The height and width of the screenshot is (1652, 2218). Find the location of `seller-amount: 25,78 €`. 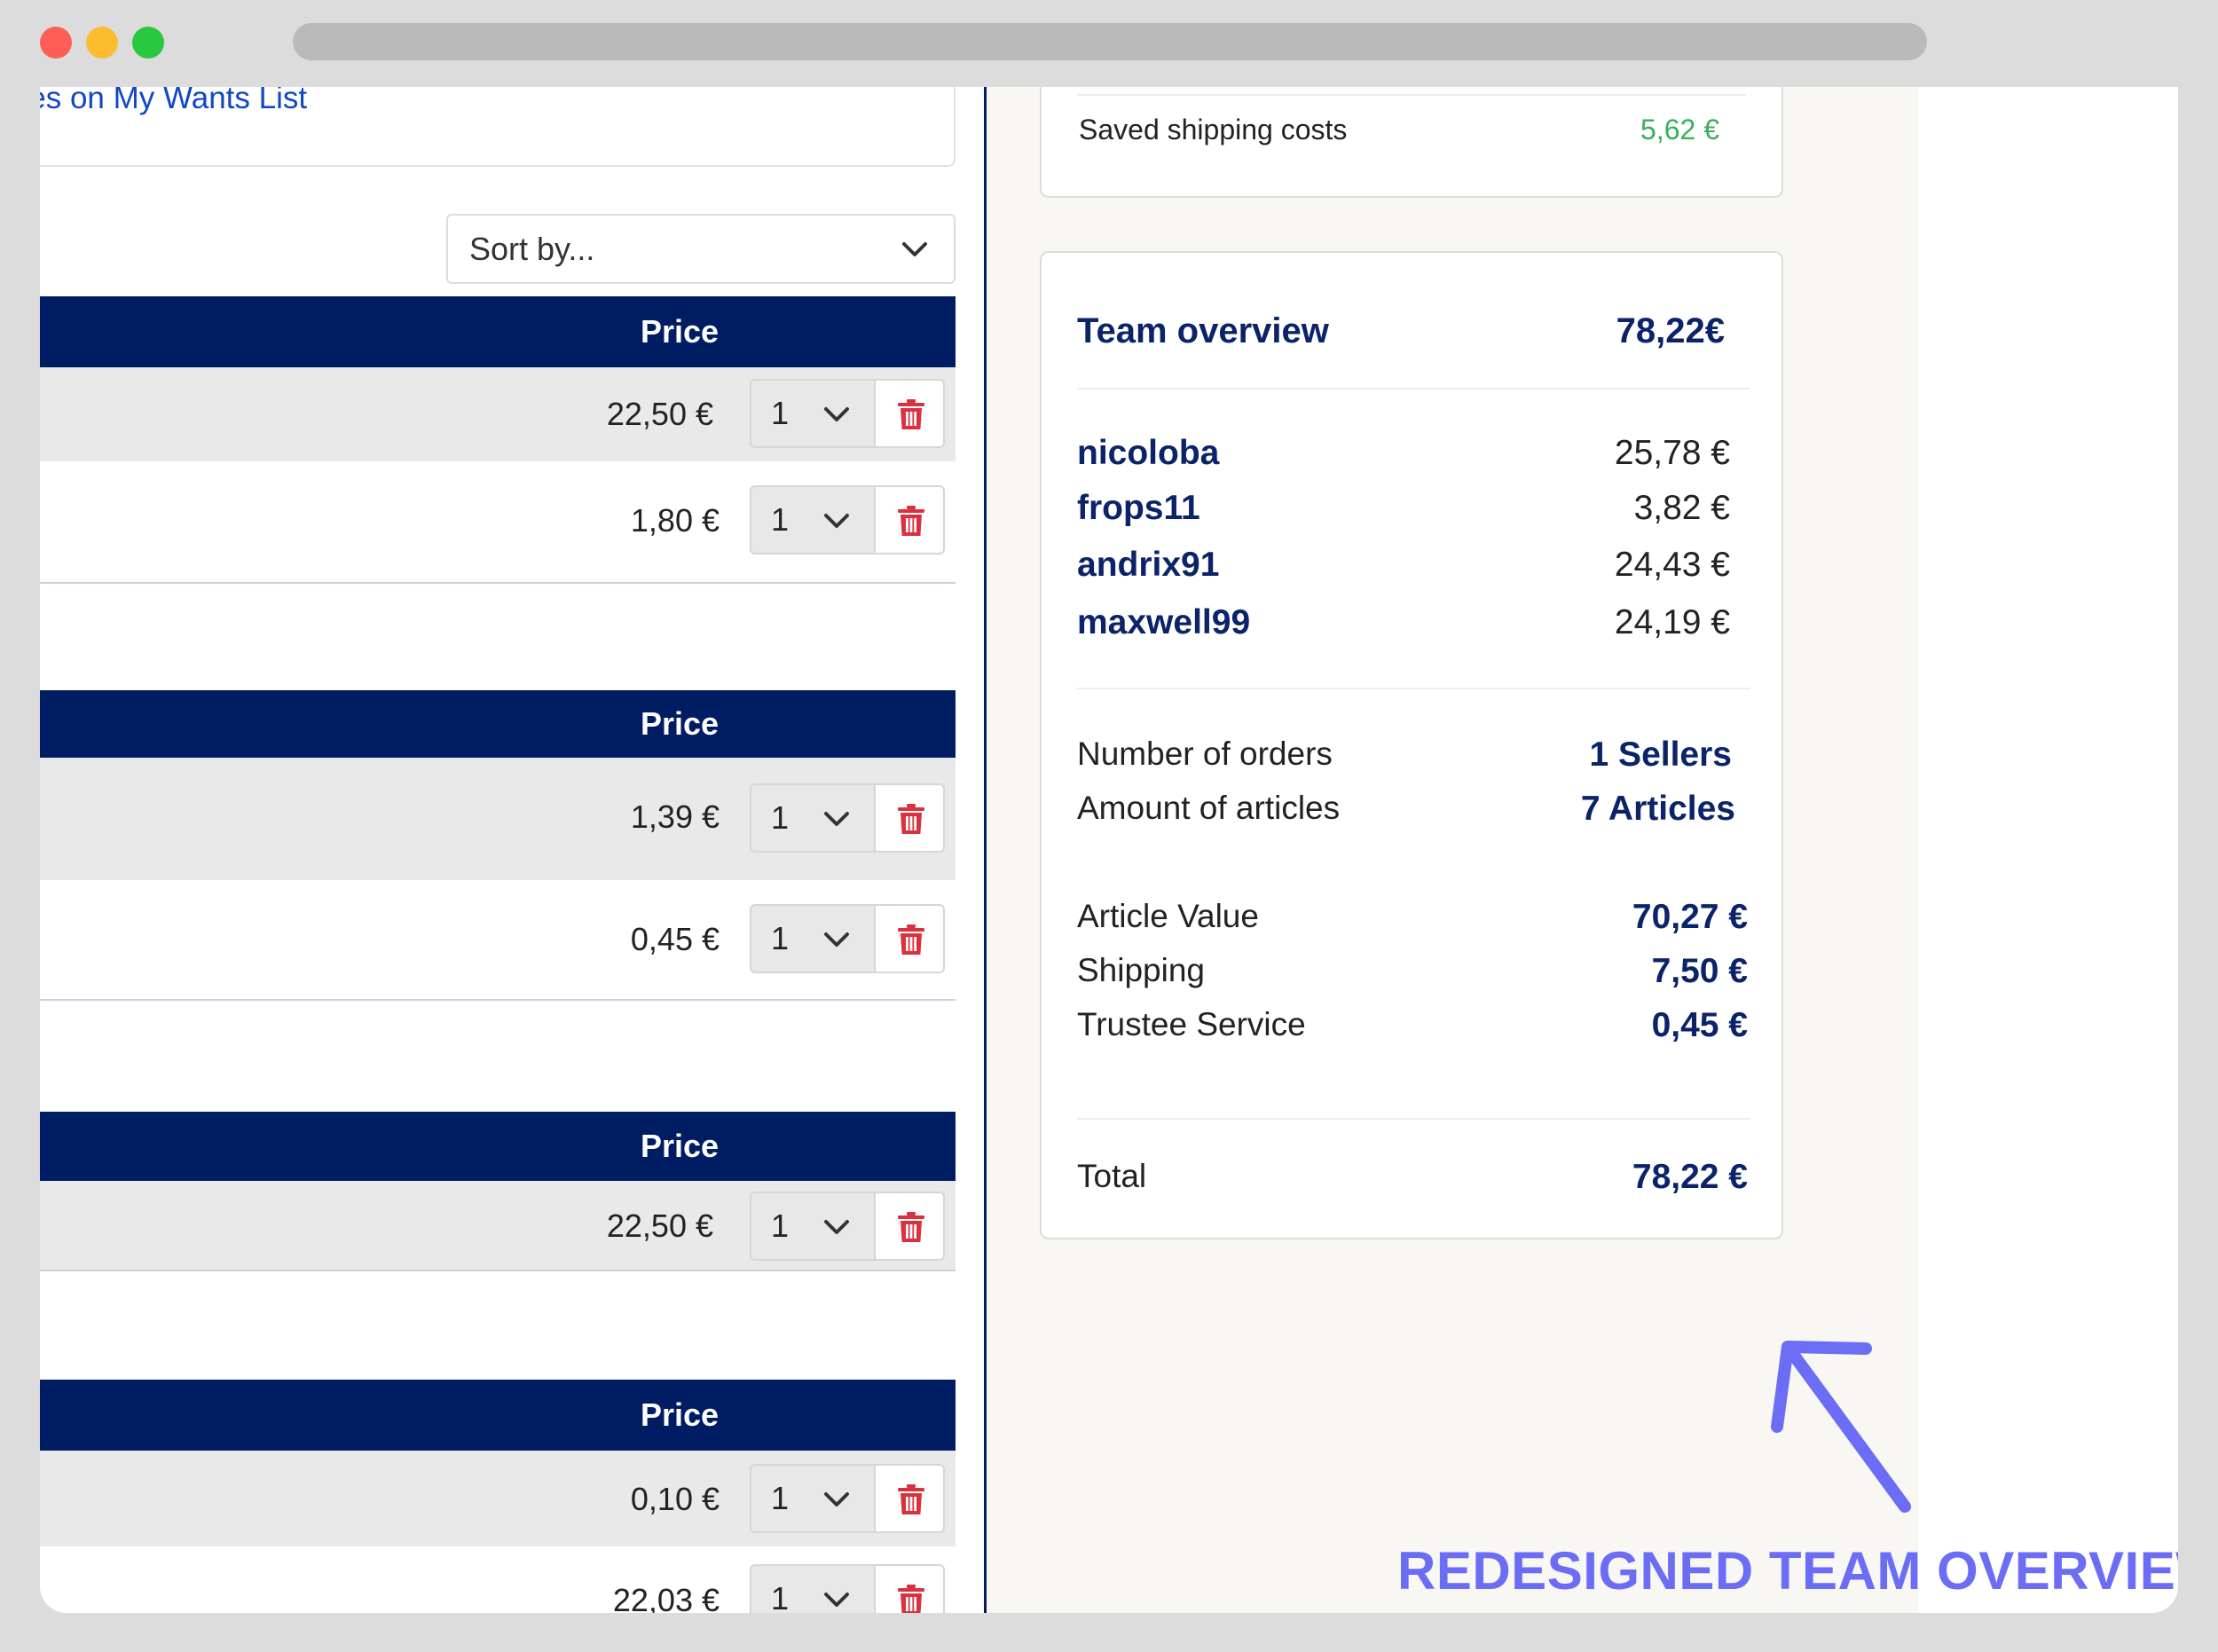

seller-amount: 25,78 € is located at coordinates (1672, 453).